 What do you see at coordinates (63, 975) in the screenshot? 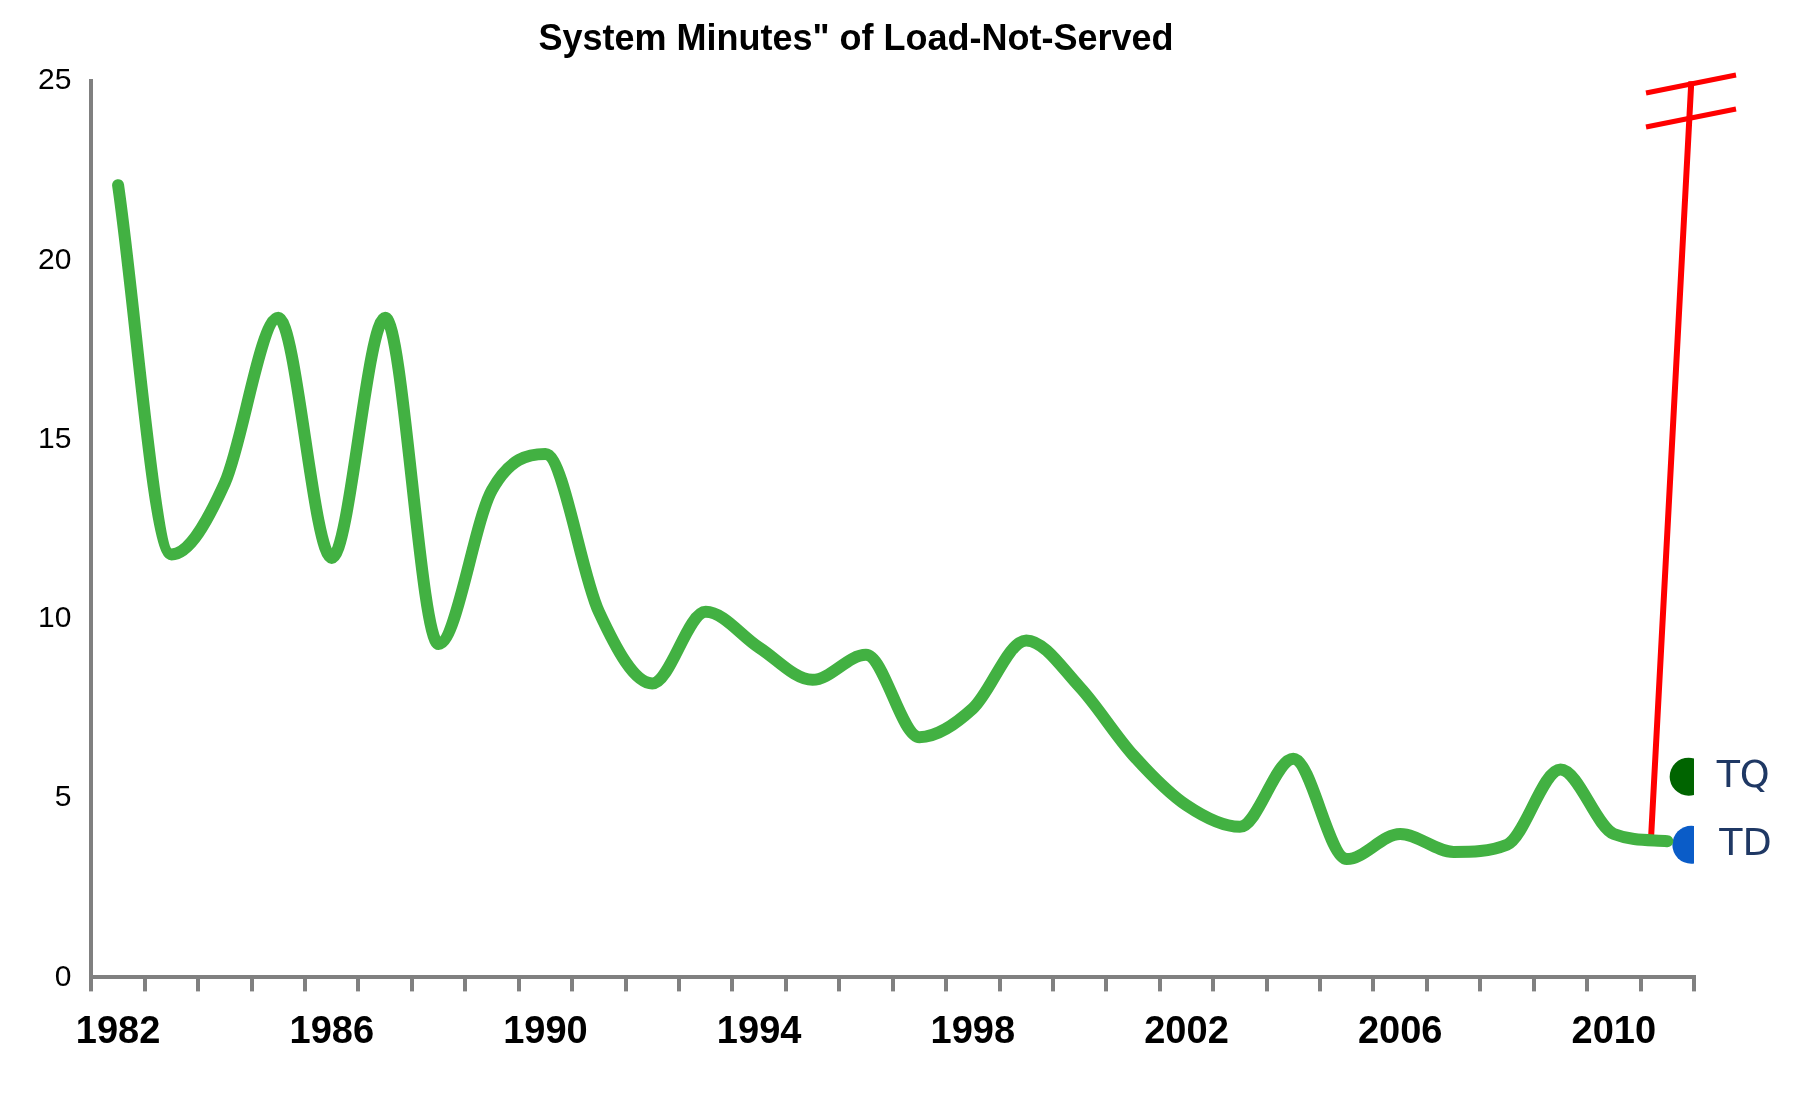
I see `y-tick-label: 0` at bounding box center [63, 975].